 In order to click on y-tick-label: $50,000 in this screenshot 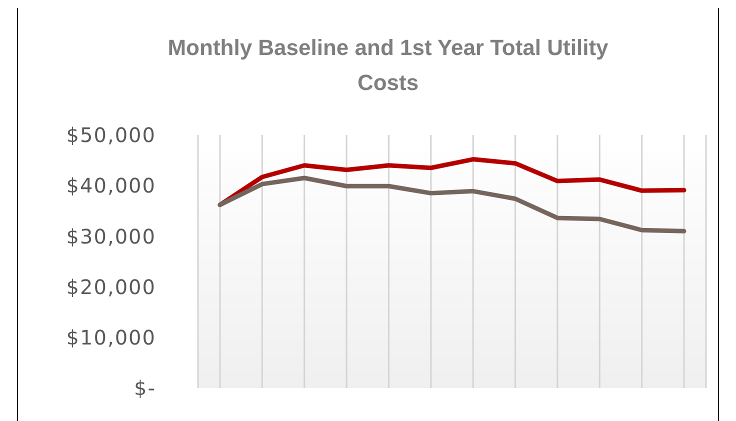, I will do `click(111, 135)`.